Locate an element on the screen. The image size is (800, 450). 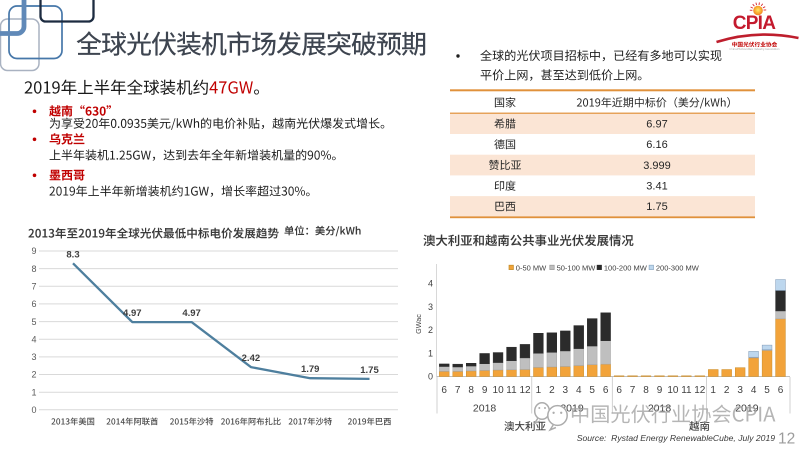
svg-text: 200-300 MW is located at coordinates (678, 268).